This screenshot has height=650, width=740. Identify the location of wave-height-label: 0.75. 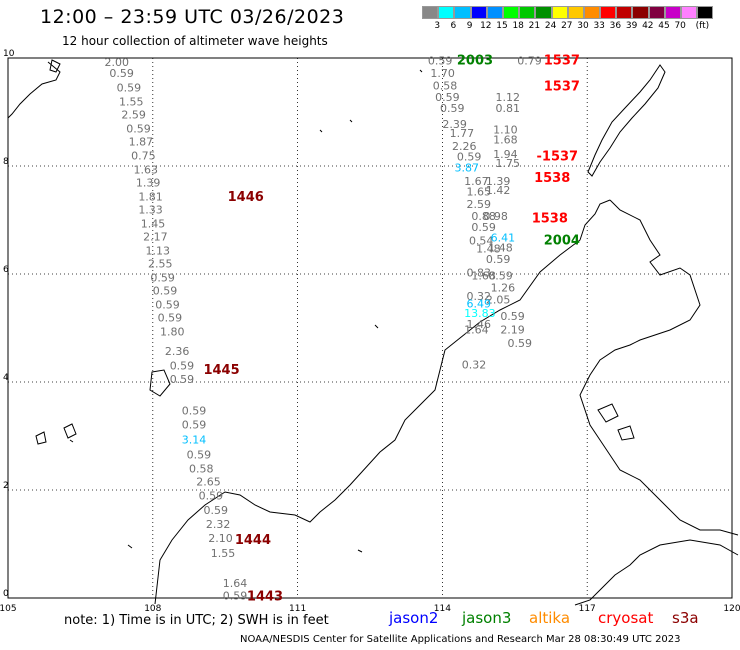
(143, 156).